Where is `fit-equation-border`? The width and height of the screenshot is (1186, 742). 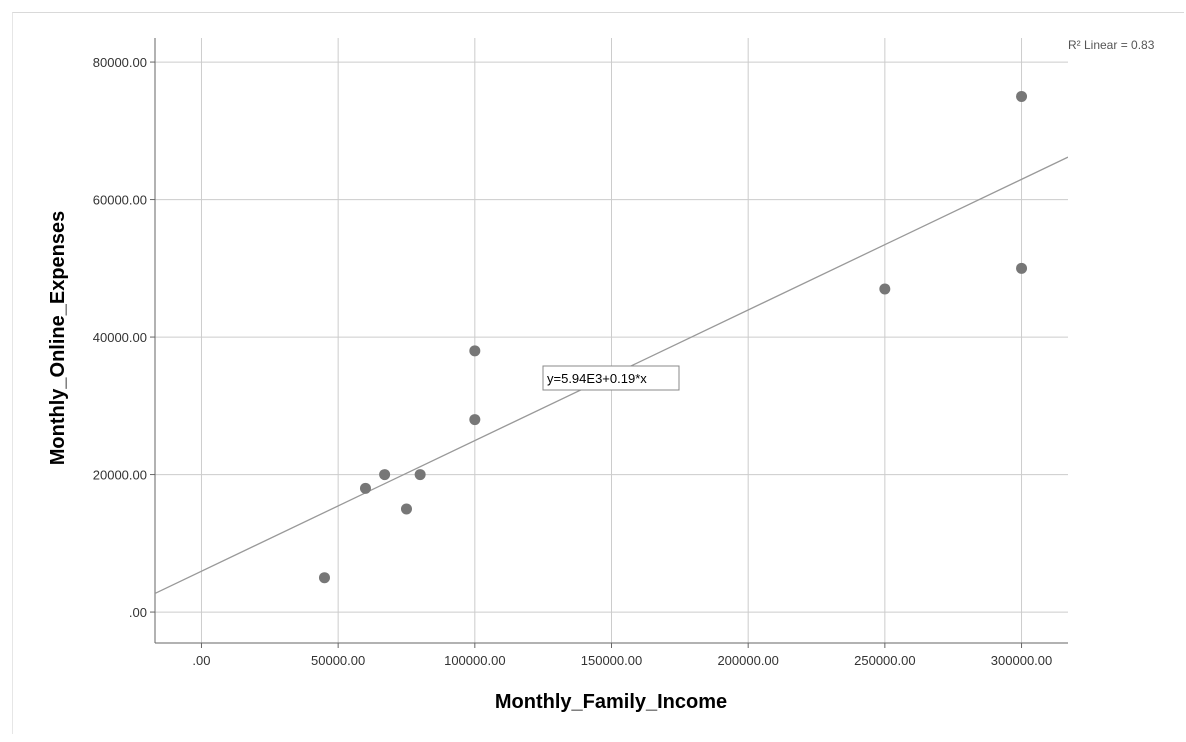
fit-equation-border is located at coordinates (611, 378).